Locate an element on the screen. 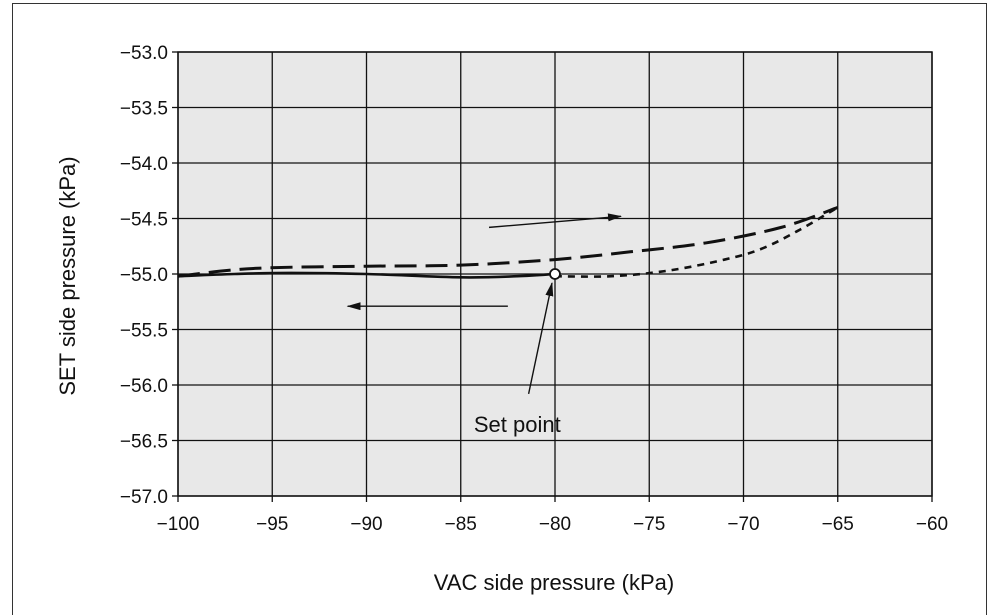 The image size is (991, 615). x-tick-labels: −100 −95 −90 −85 −80 −75 −70 −65 −60 is located at coordinates (552, 515).